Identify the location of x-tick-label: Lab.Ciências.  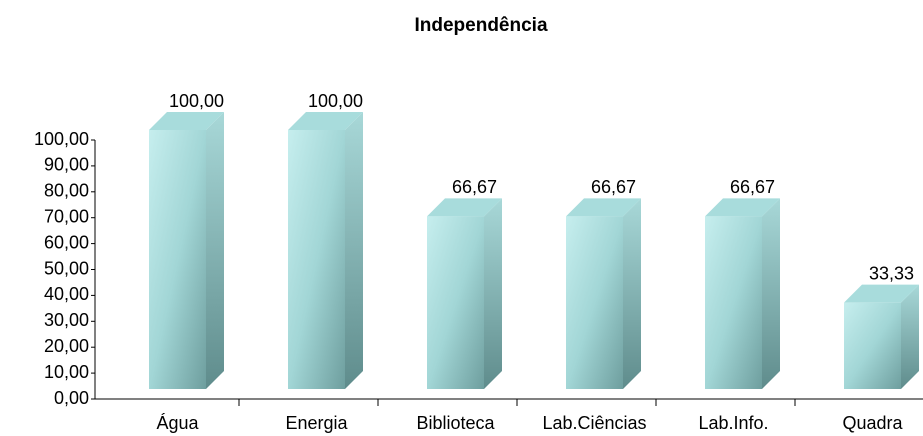
(594, 423).